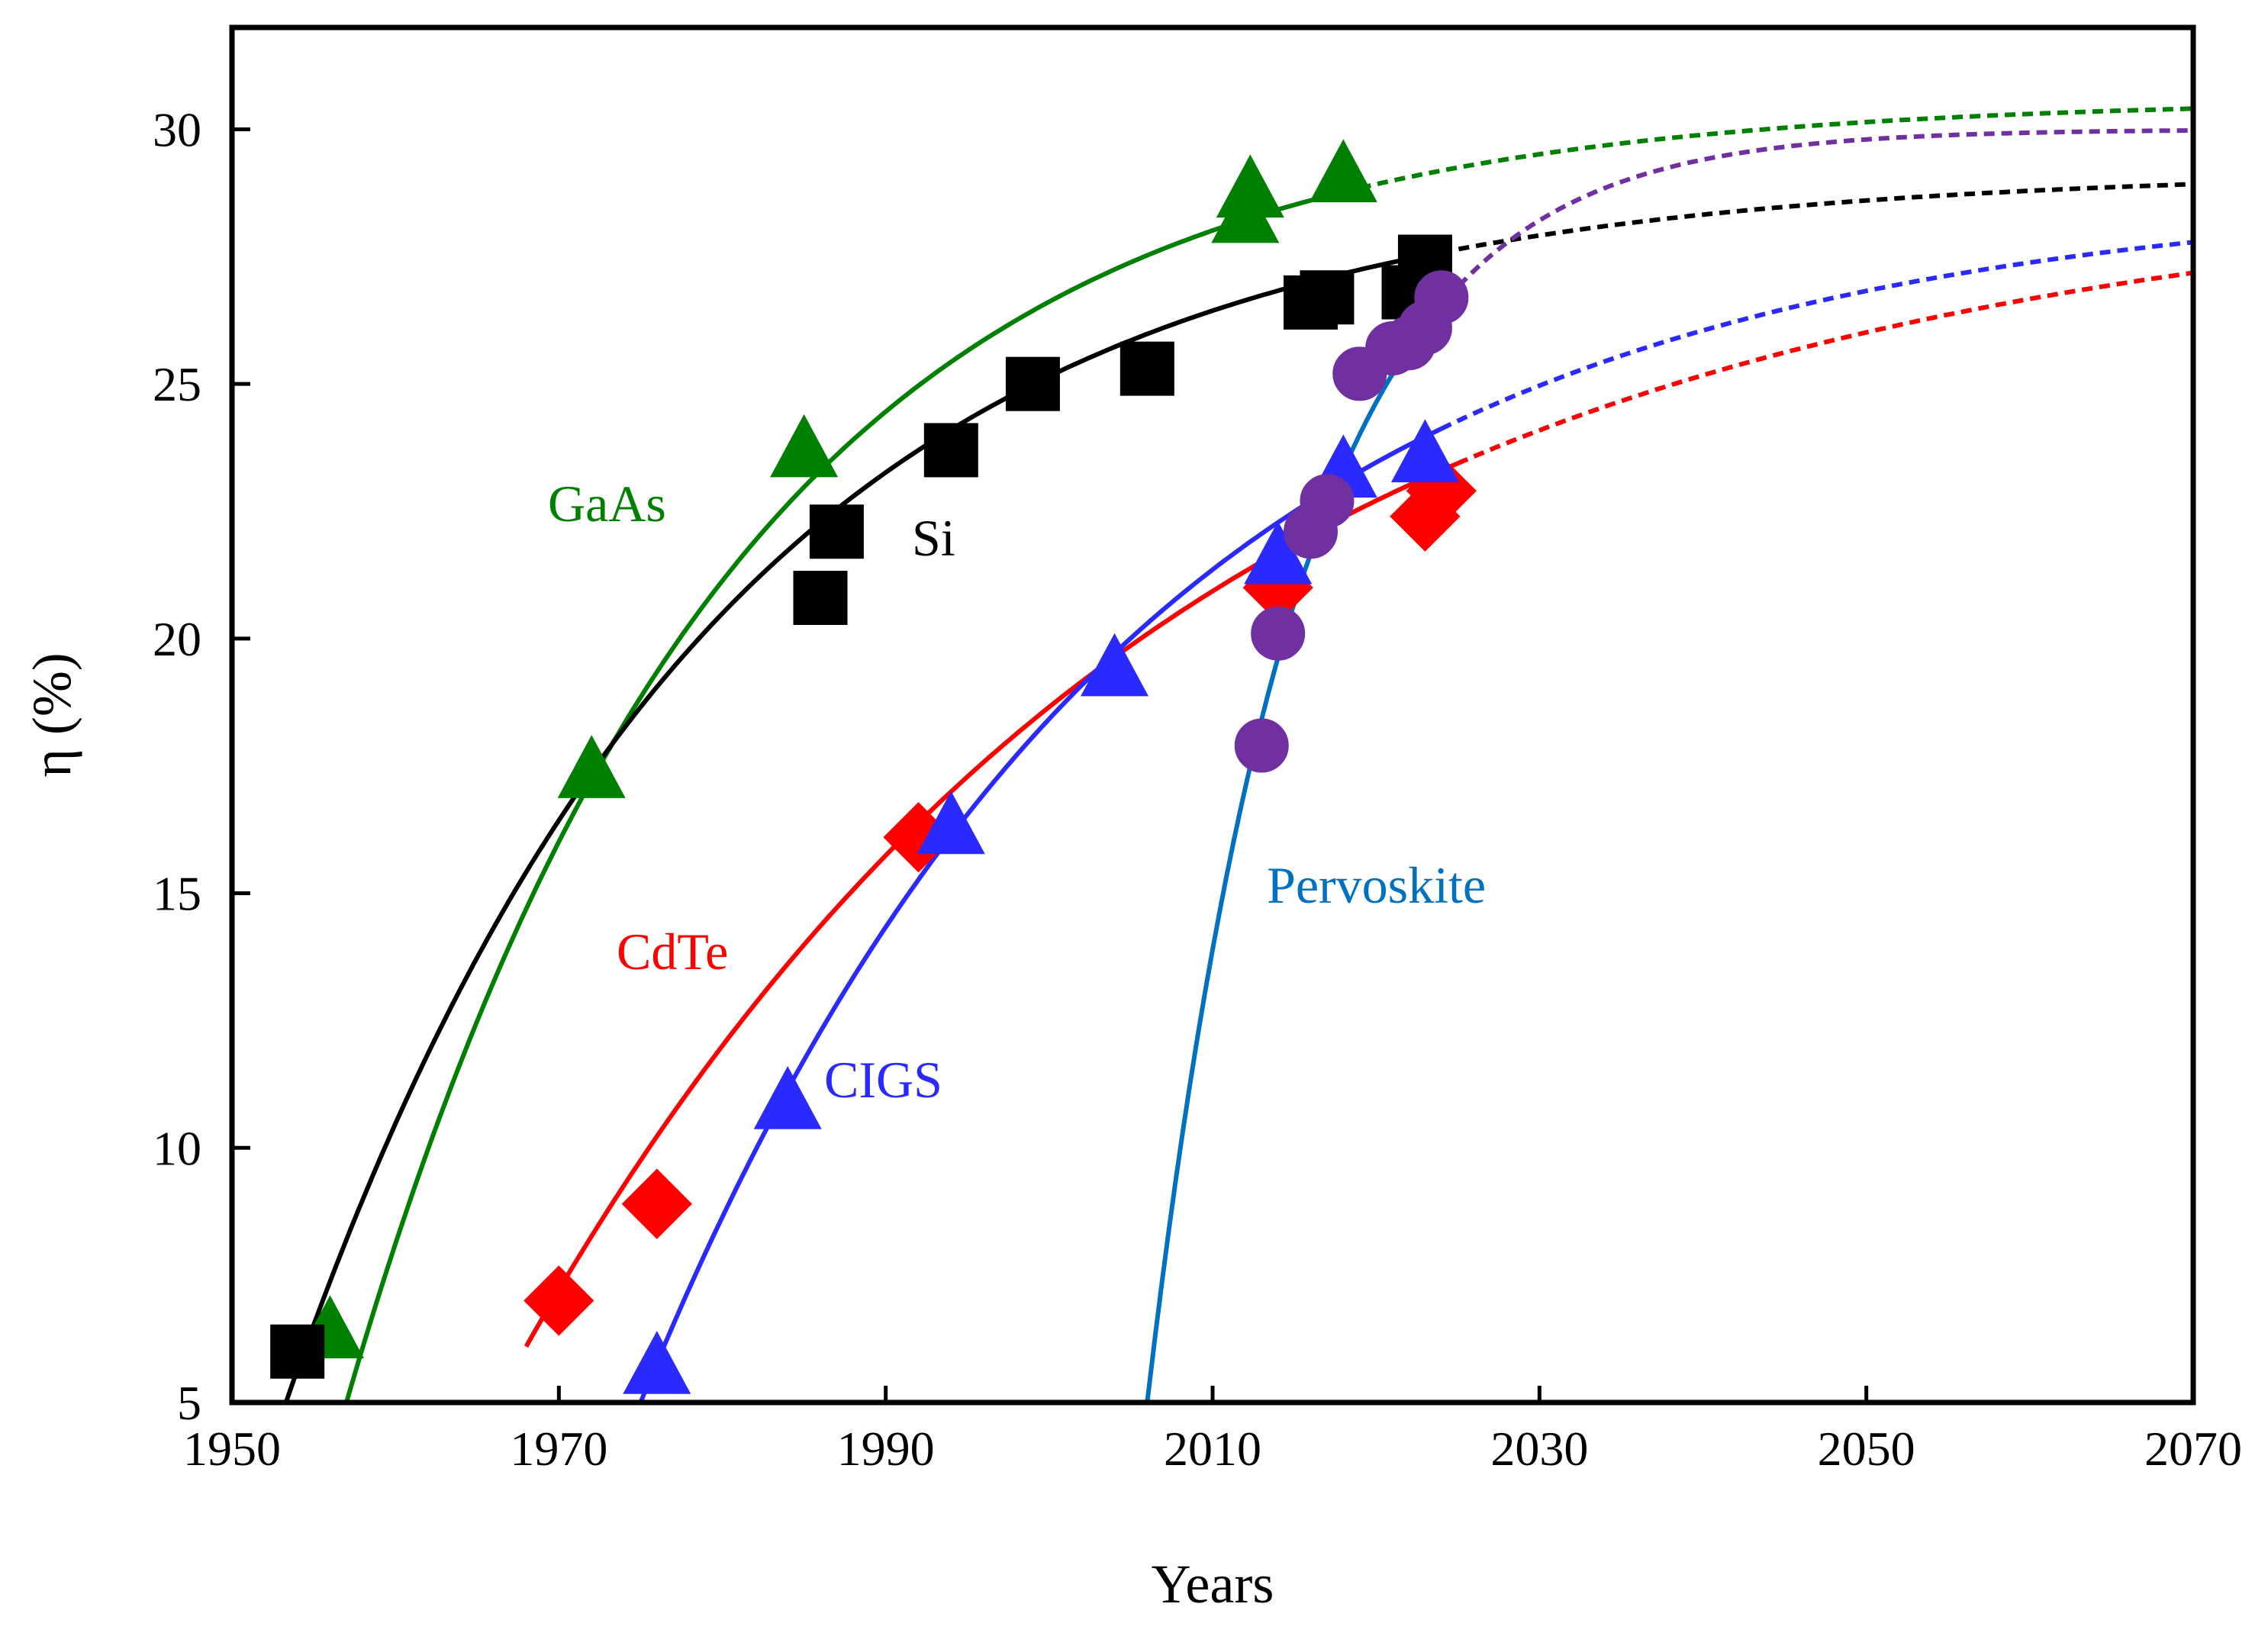  Describe the element at coordinates (672, 952) in the screenshot. I see `series-label-cdte: CdTe` at that location.